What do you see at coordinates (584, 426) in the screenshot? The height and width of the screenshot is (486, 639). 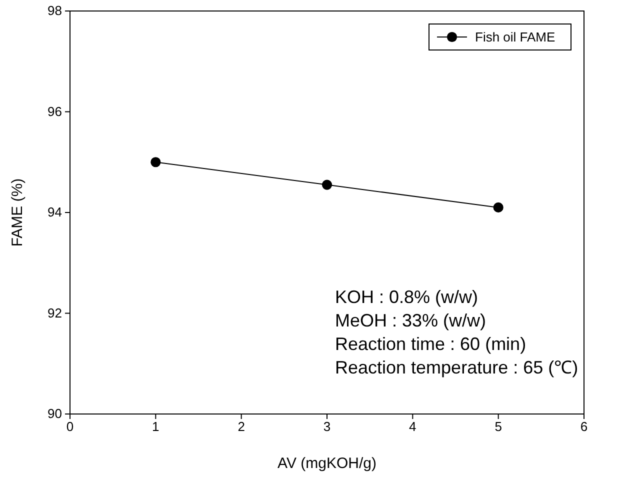 I see `x-tick-label: 6` at bounding box center [584, 426].